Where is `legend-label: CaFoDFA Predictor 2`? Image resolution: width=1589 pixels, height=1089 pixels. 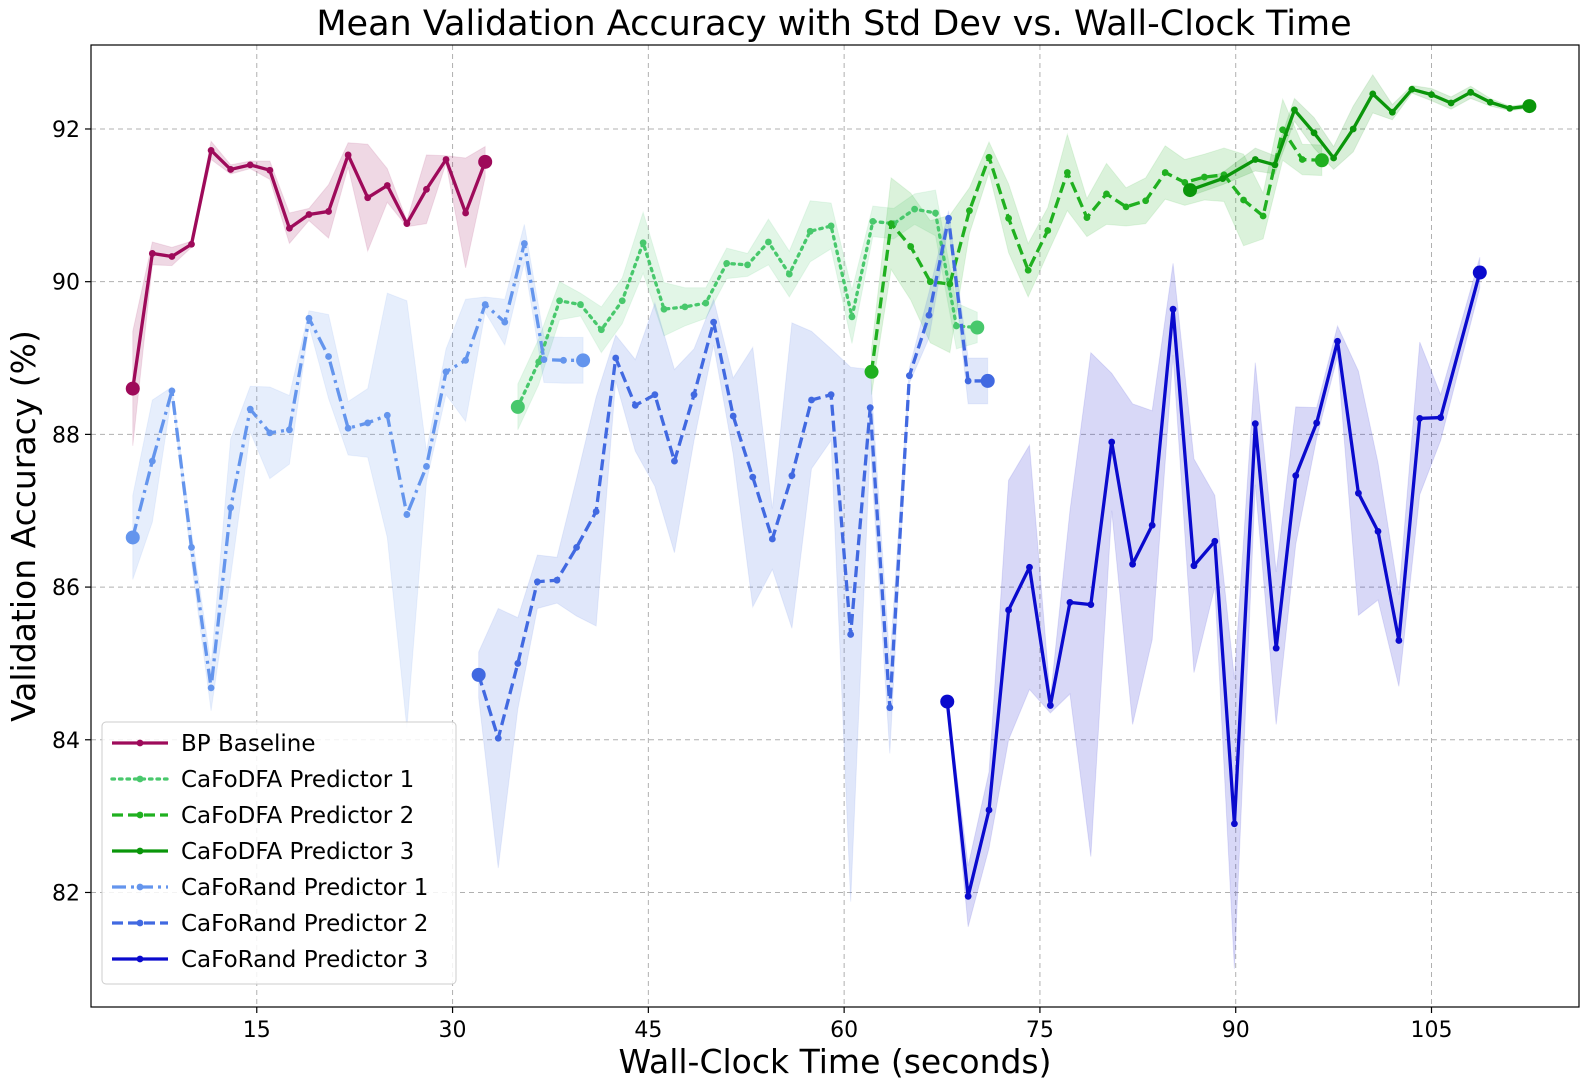 legend-label: CaFoDFA Predictor 2 is located at coordinates (297, 816).